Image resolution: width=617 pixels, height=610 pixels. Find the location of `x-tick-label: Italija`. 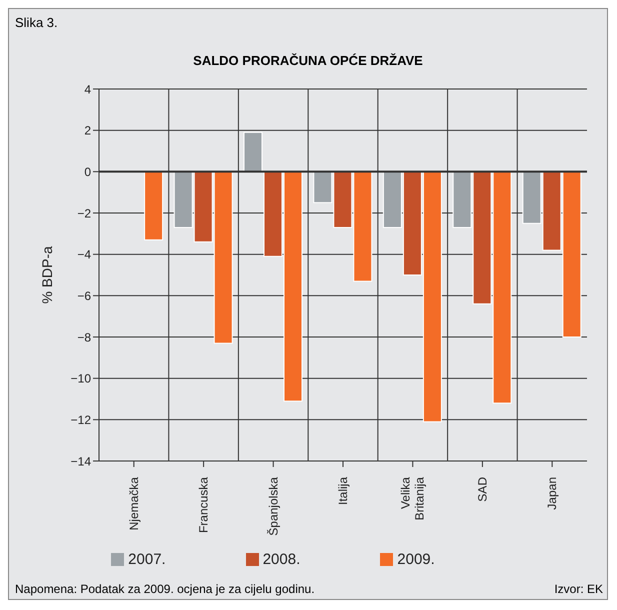

x-tick-label: Italija is located at coordinates (343, 491).